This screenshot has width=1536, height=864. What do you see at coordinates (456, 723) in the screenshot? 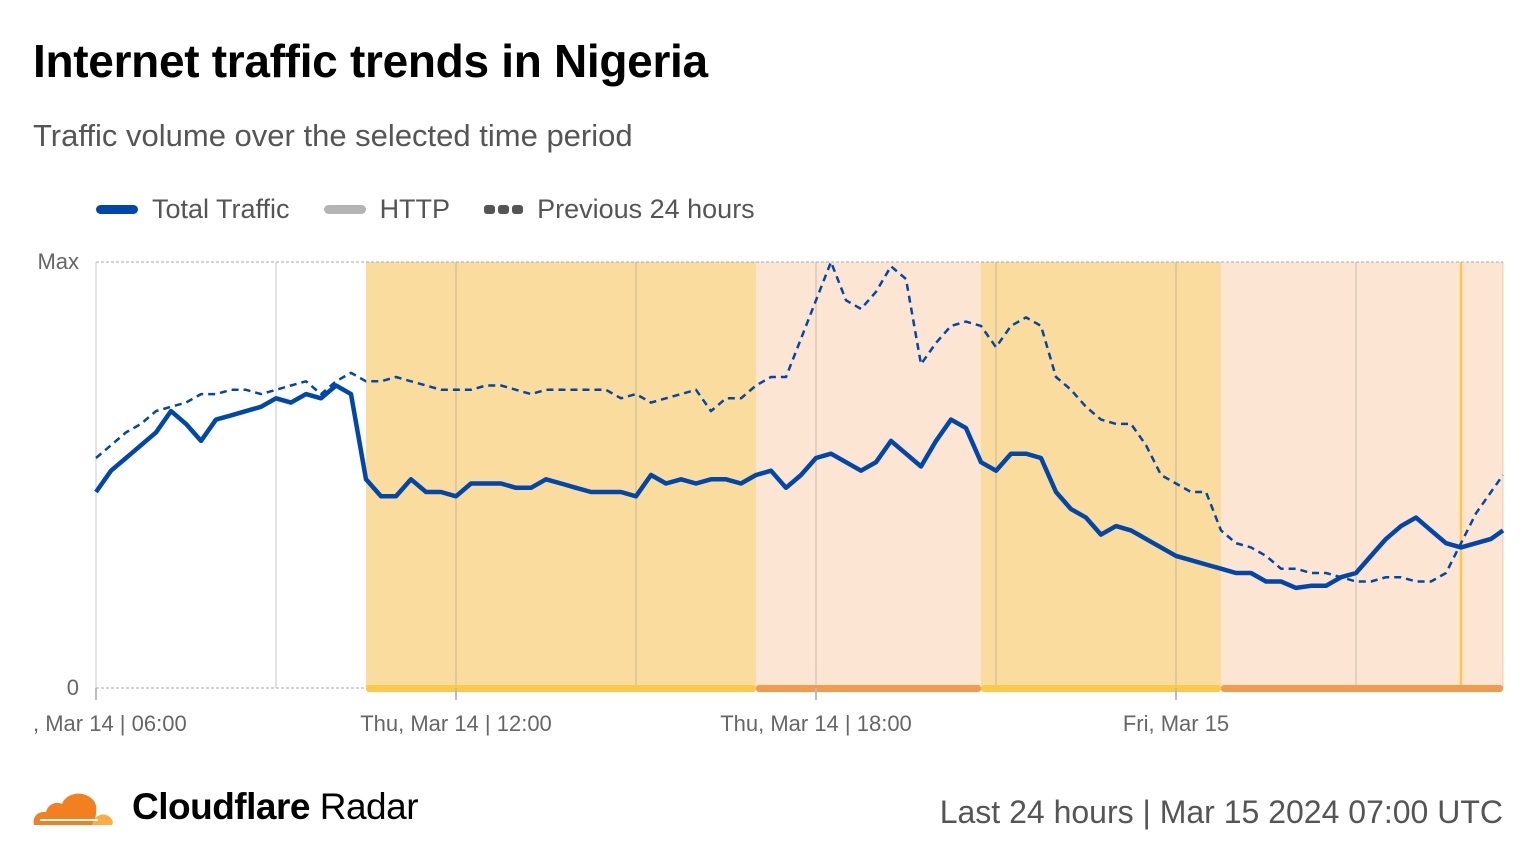
I see `x-tick-label: Thu, Mar 14 | 12:00` at bounding box center [456, 723].